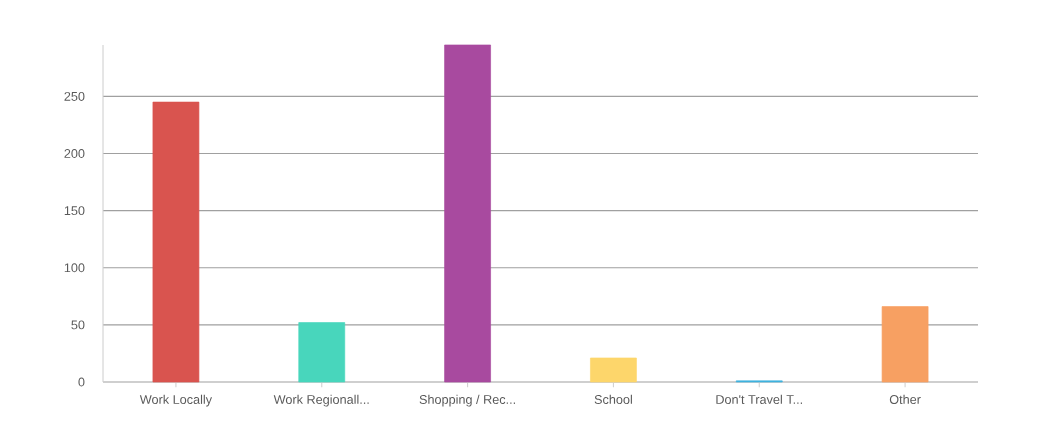  Describe the element at coordinates (74, 268) in the screenshot. I see `y-tick-label: 100` at that location.